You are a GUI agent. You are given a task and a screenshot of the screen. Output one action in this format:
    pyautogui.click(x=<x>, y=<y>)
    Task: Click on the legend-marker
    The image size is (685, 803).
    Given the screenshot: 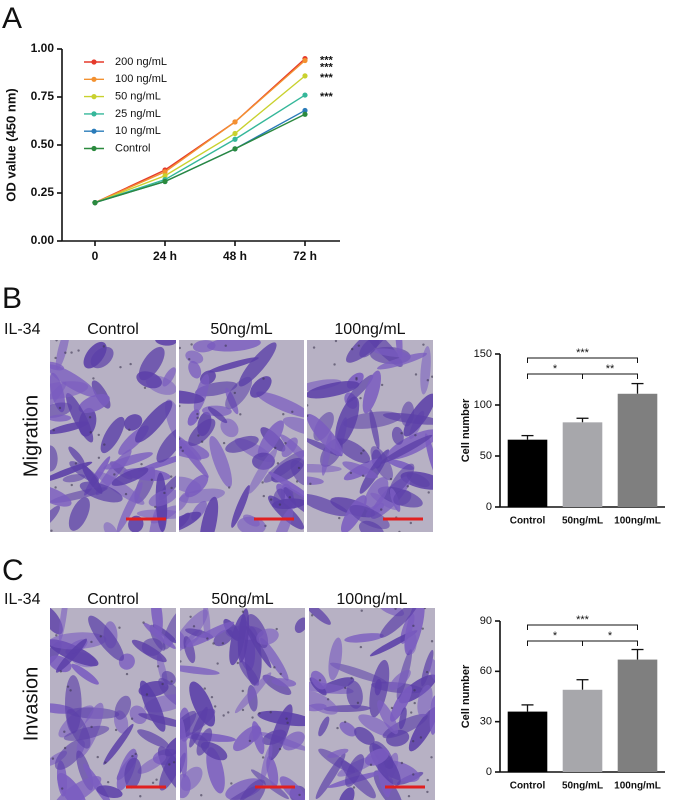 What is the action you would take?
    pyautogui.click(x=94, y=62)
    